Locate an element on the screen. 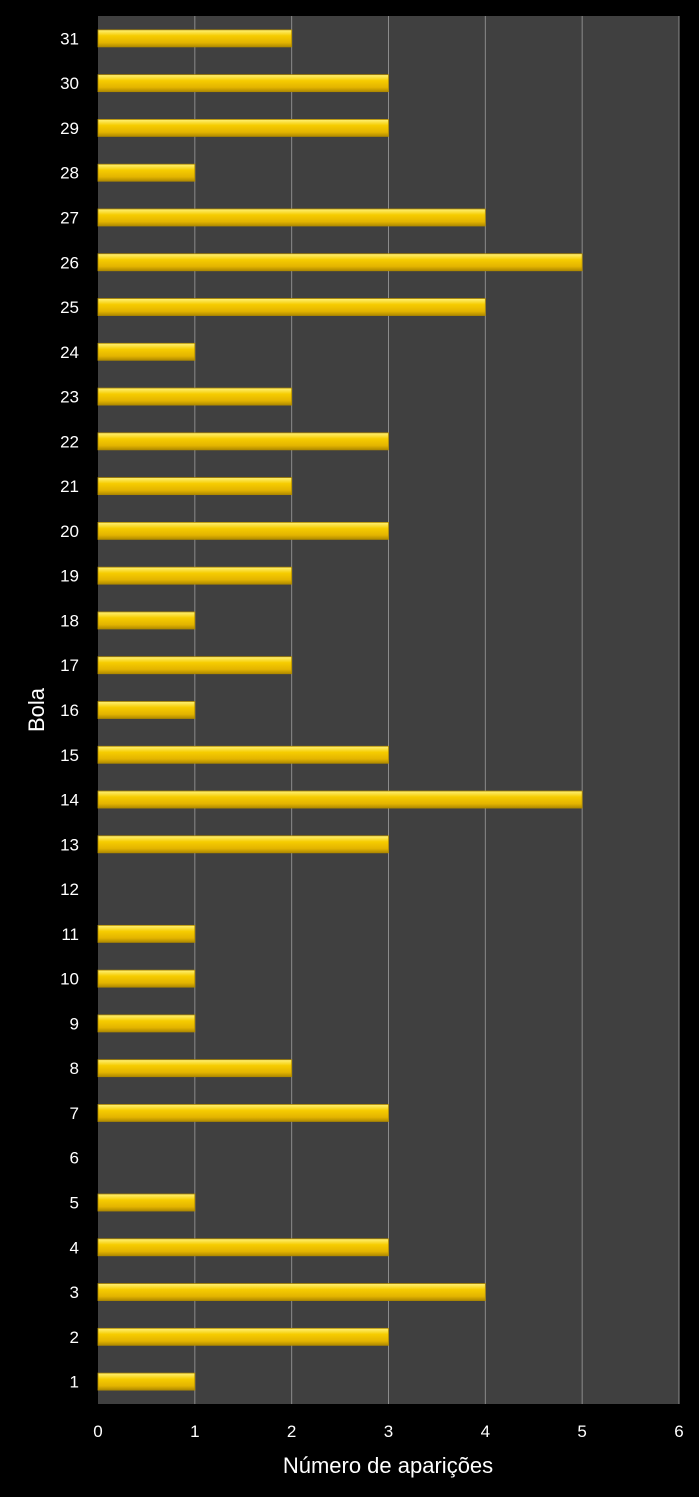  x-tick-label: 0 is located at coordinates (97, 1431).